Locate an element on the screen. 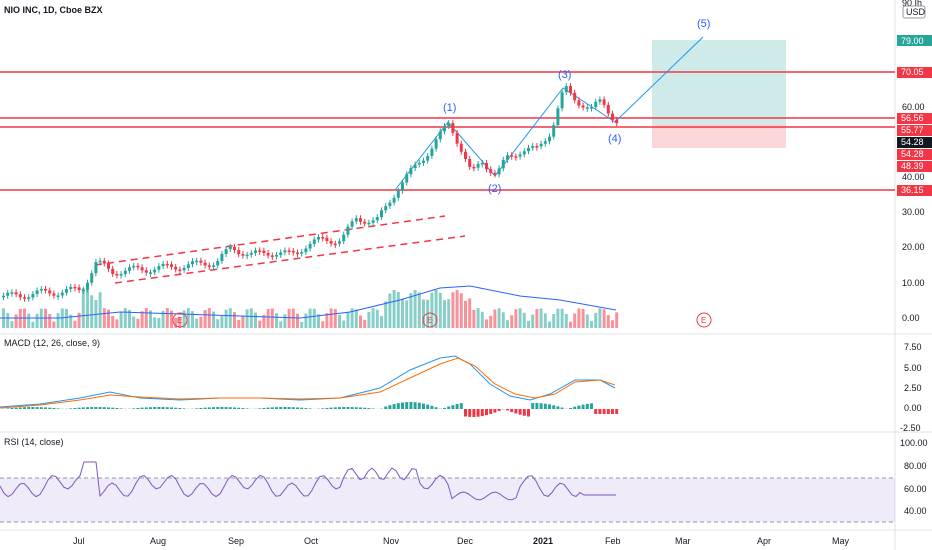  volume-bars is located at coordinates (310, 308).